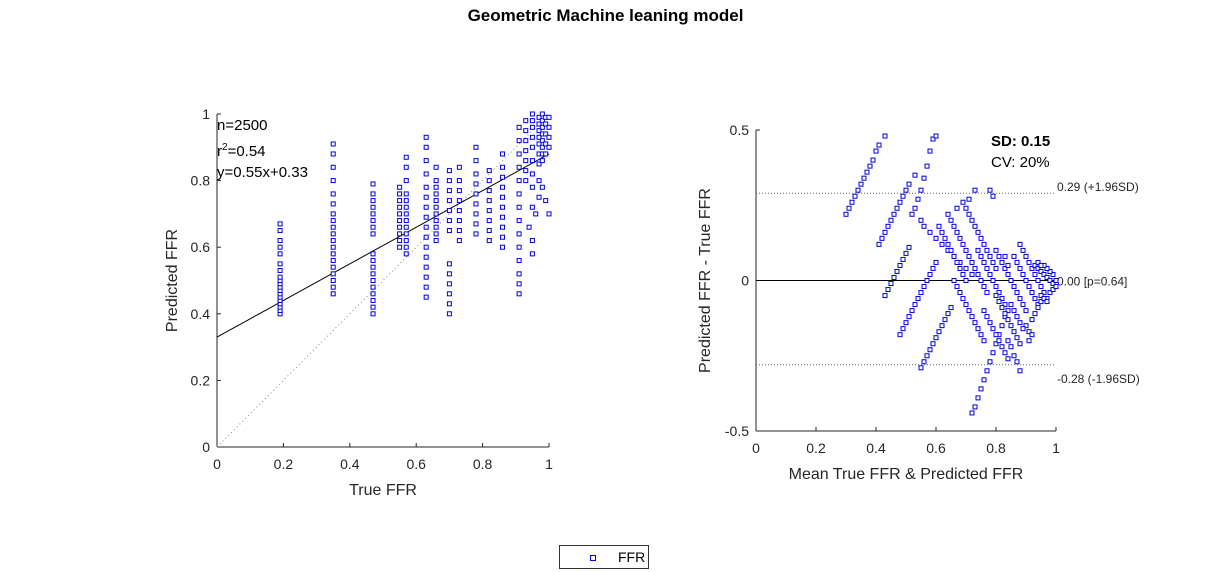 This screenshot has width=1211, height=572. I want to click on legend: FFR, so click(604, 557).